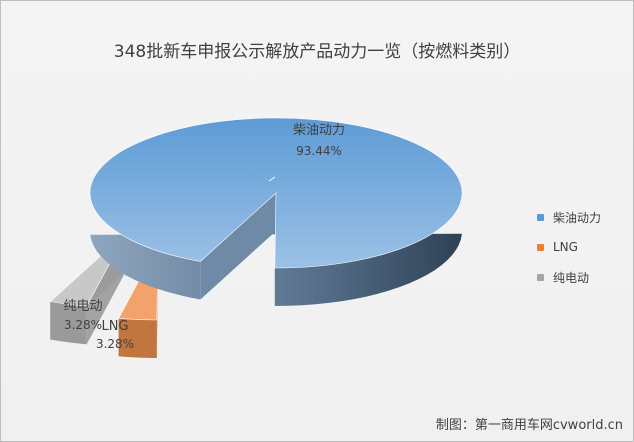 Image resolution: width=634 pixels, height=442 pixels. What do you see at coordinates (319, 130) in the screenshot?
I see `data-label-name-diesel: 柴油动力` at bounding box center [319, 130].